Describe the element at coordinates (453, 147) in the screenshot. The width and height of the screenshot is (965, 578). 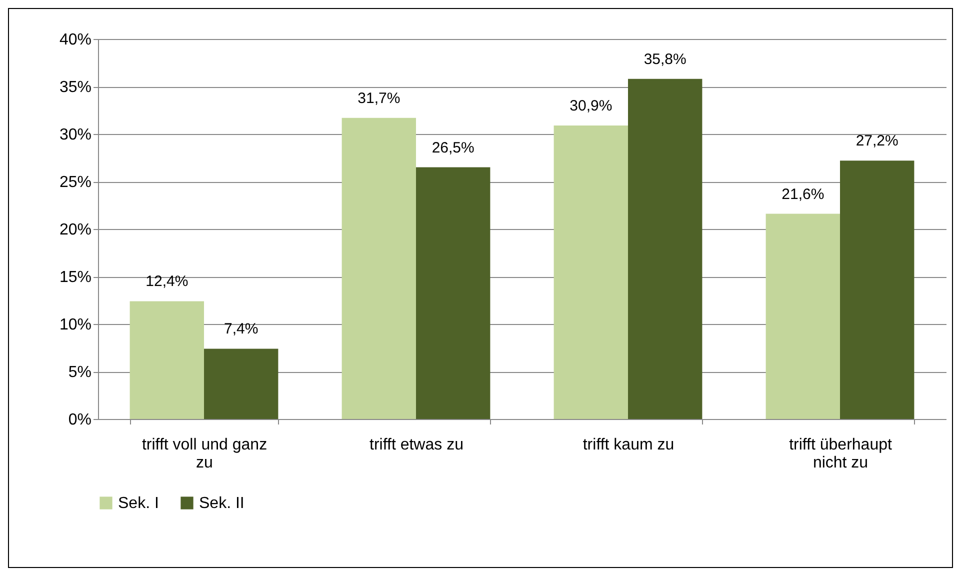
I see `data-label: 26,5%` at that location.